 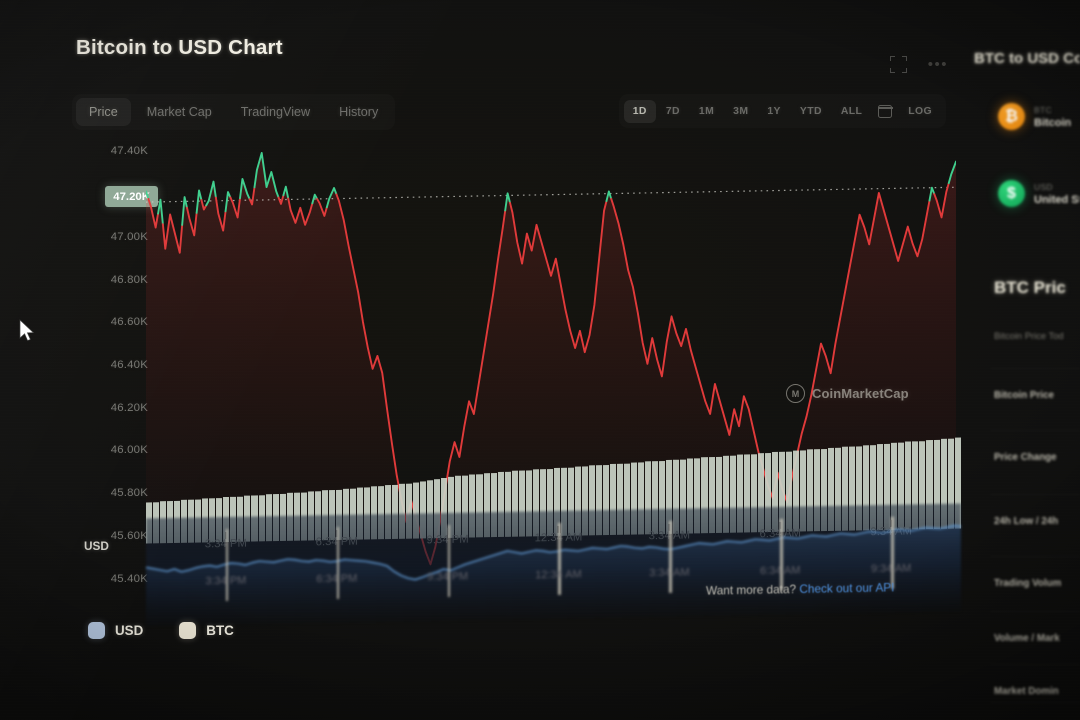 What do you see at coordinates (275, 112) in the screenshot?
I see `tab-tradingview: TradingView` at bounding box center [275, 112].